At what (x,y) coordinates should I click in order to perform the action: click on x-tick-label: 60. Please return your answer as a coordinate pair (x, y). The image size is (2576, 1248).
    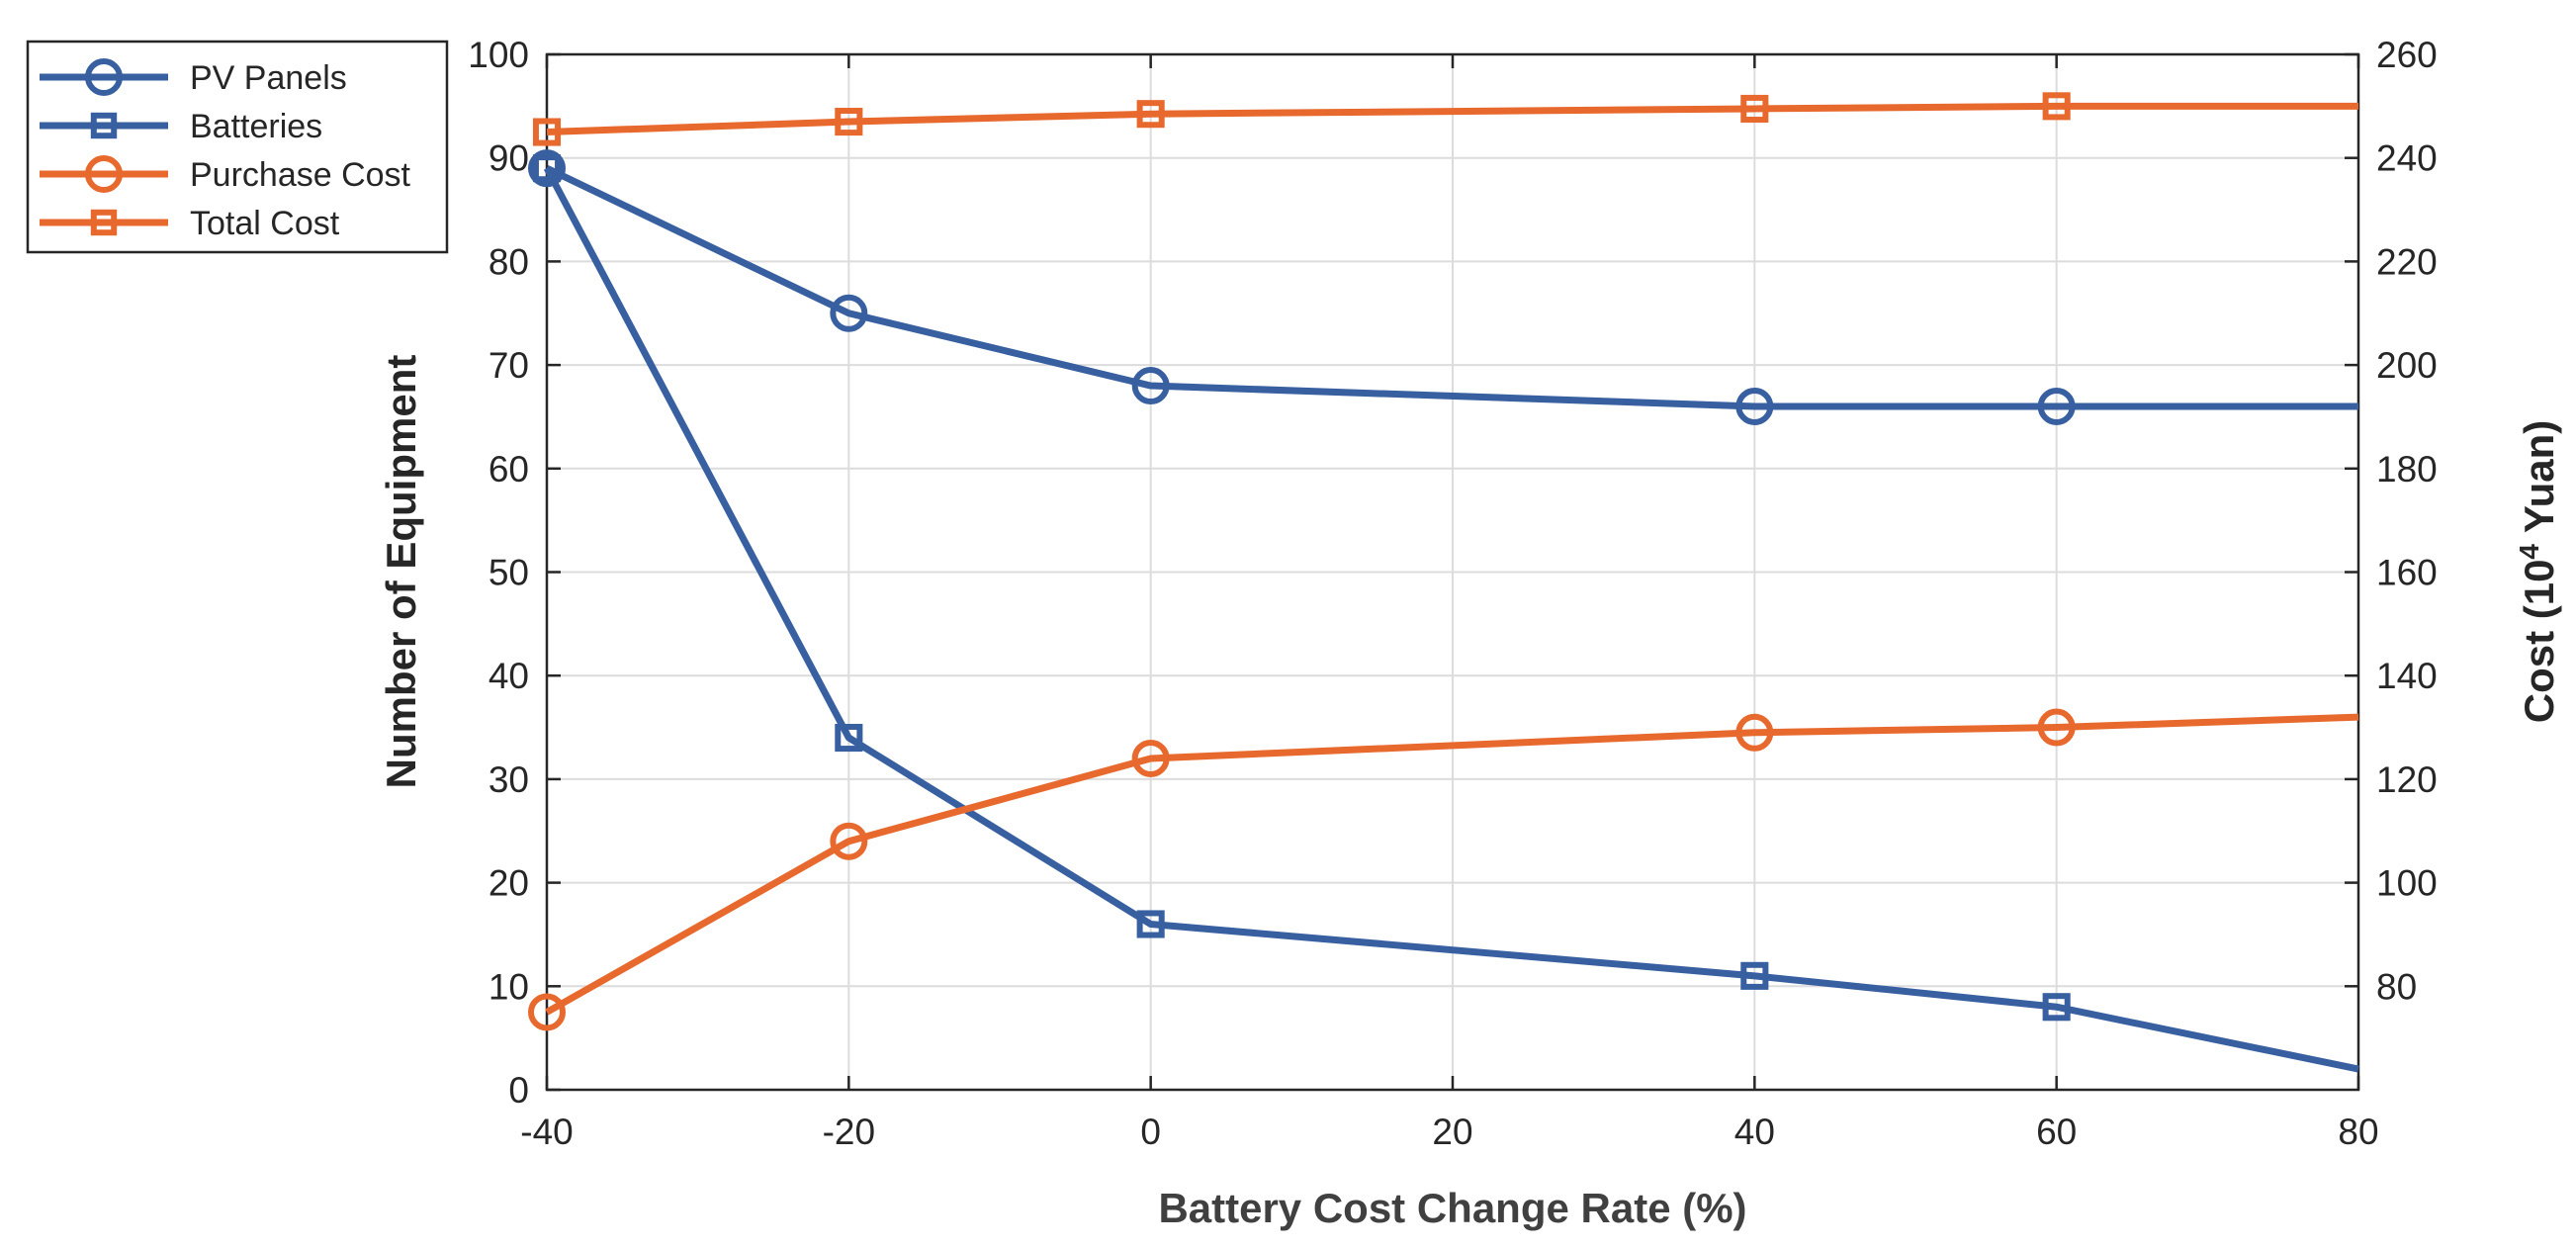
    Looking at the image, I should click on (2056, 1132).